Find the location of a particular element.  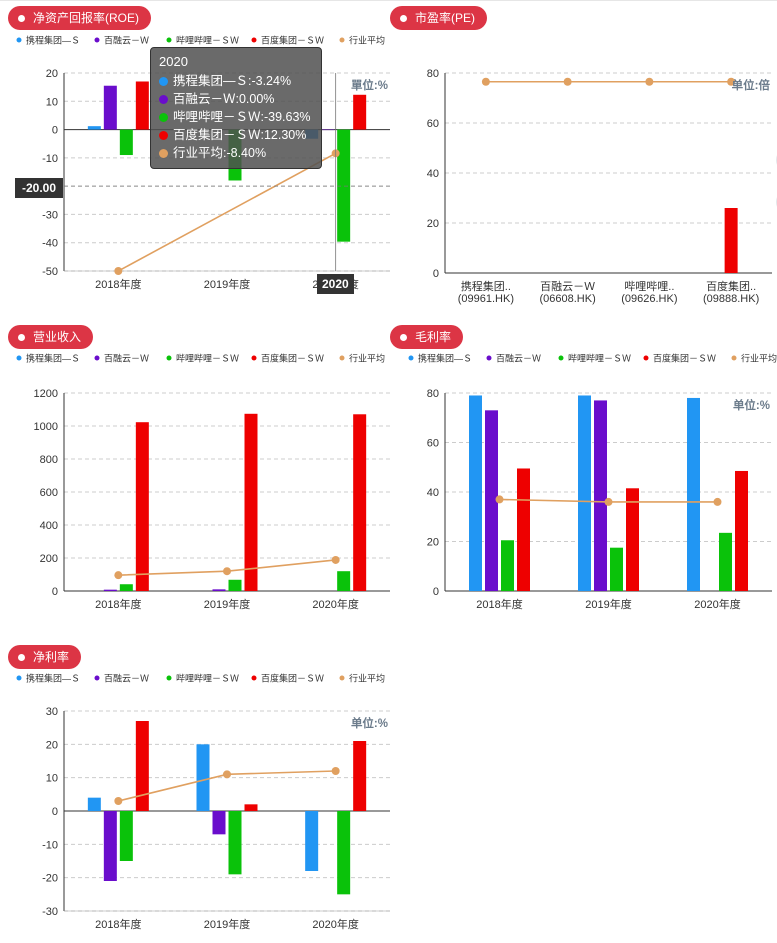

y-tick-label: -40 is located at coordinates (50, 244).